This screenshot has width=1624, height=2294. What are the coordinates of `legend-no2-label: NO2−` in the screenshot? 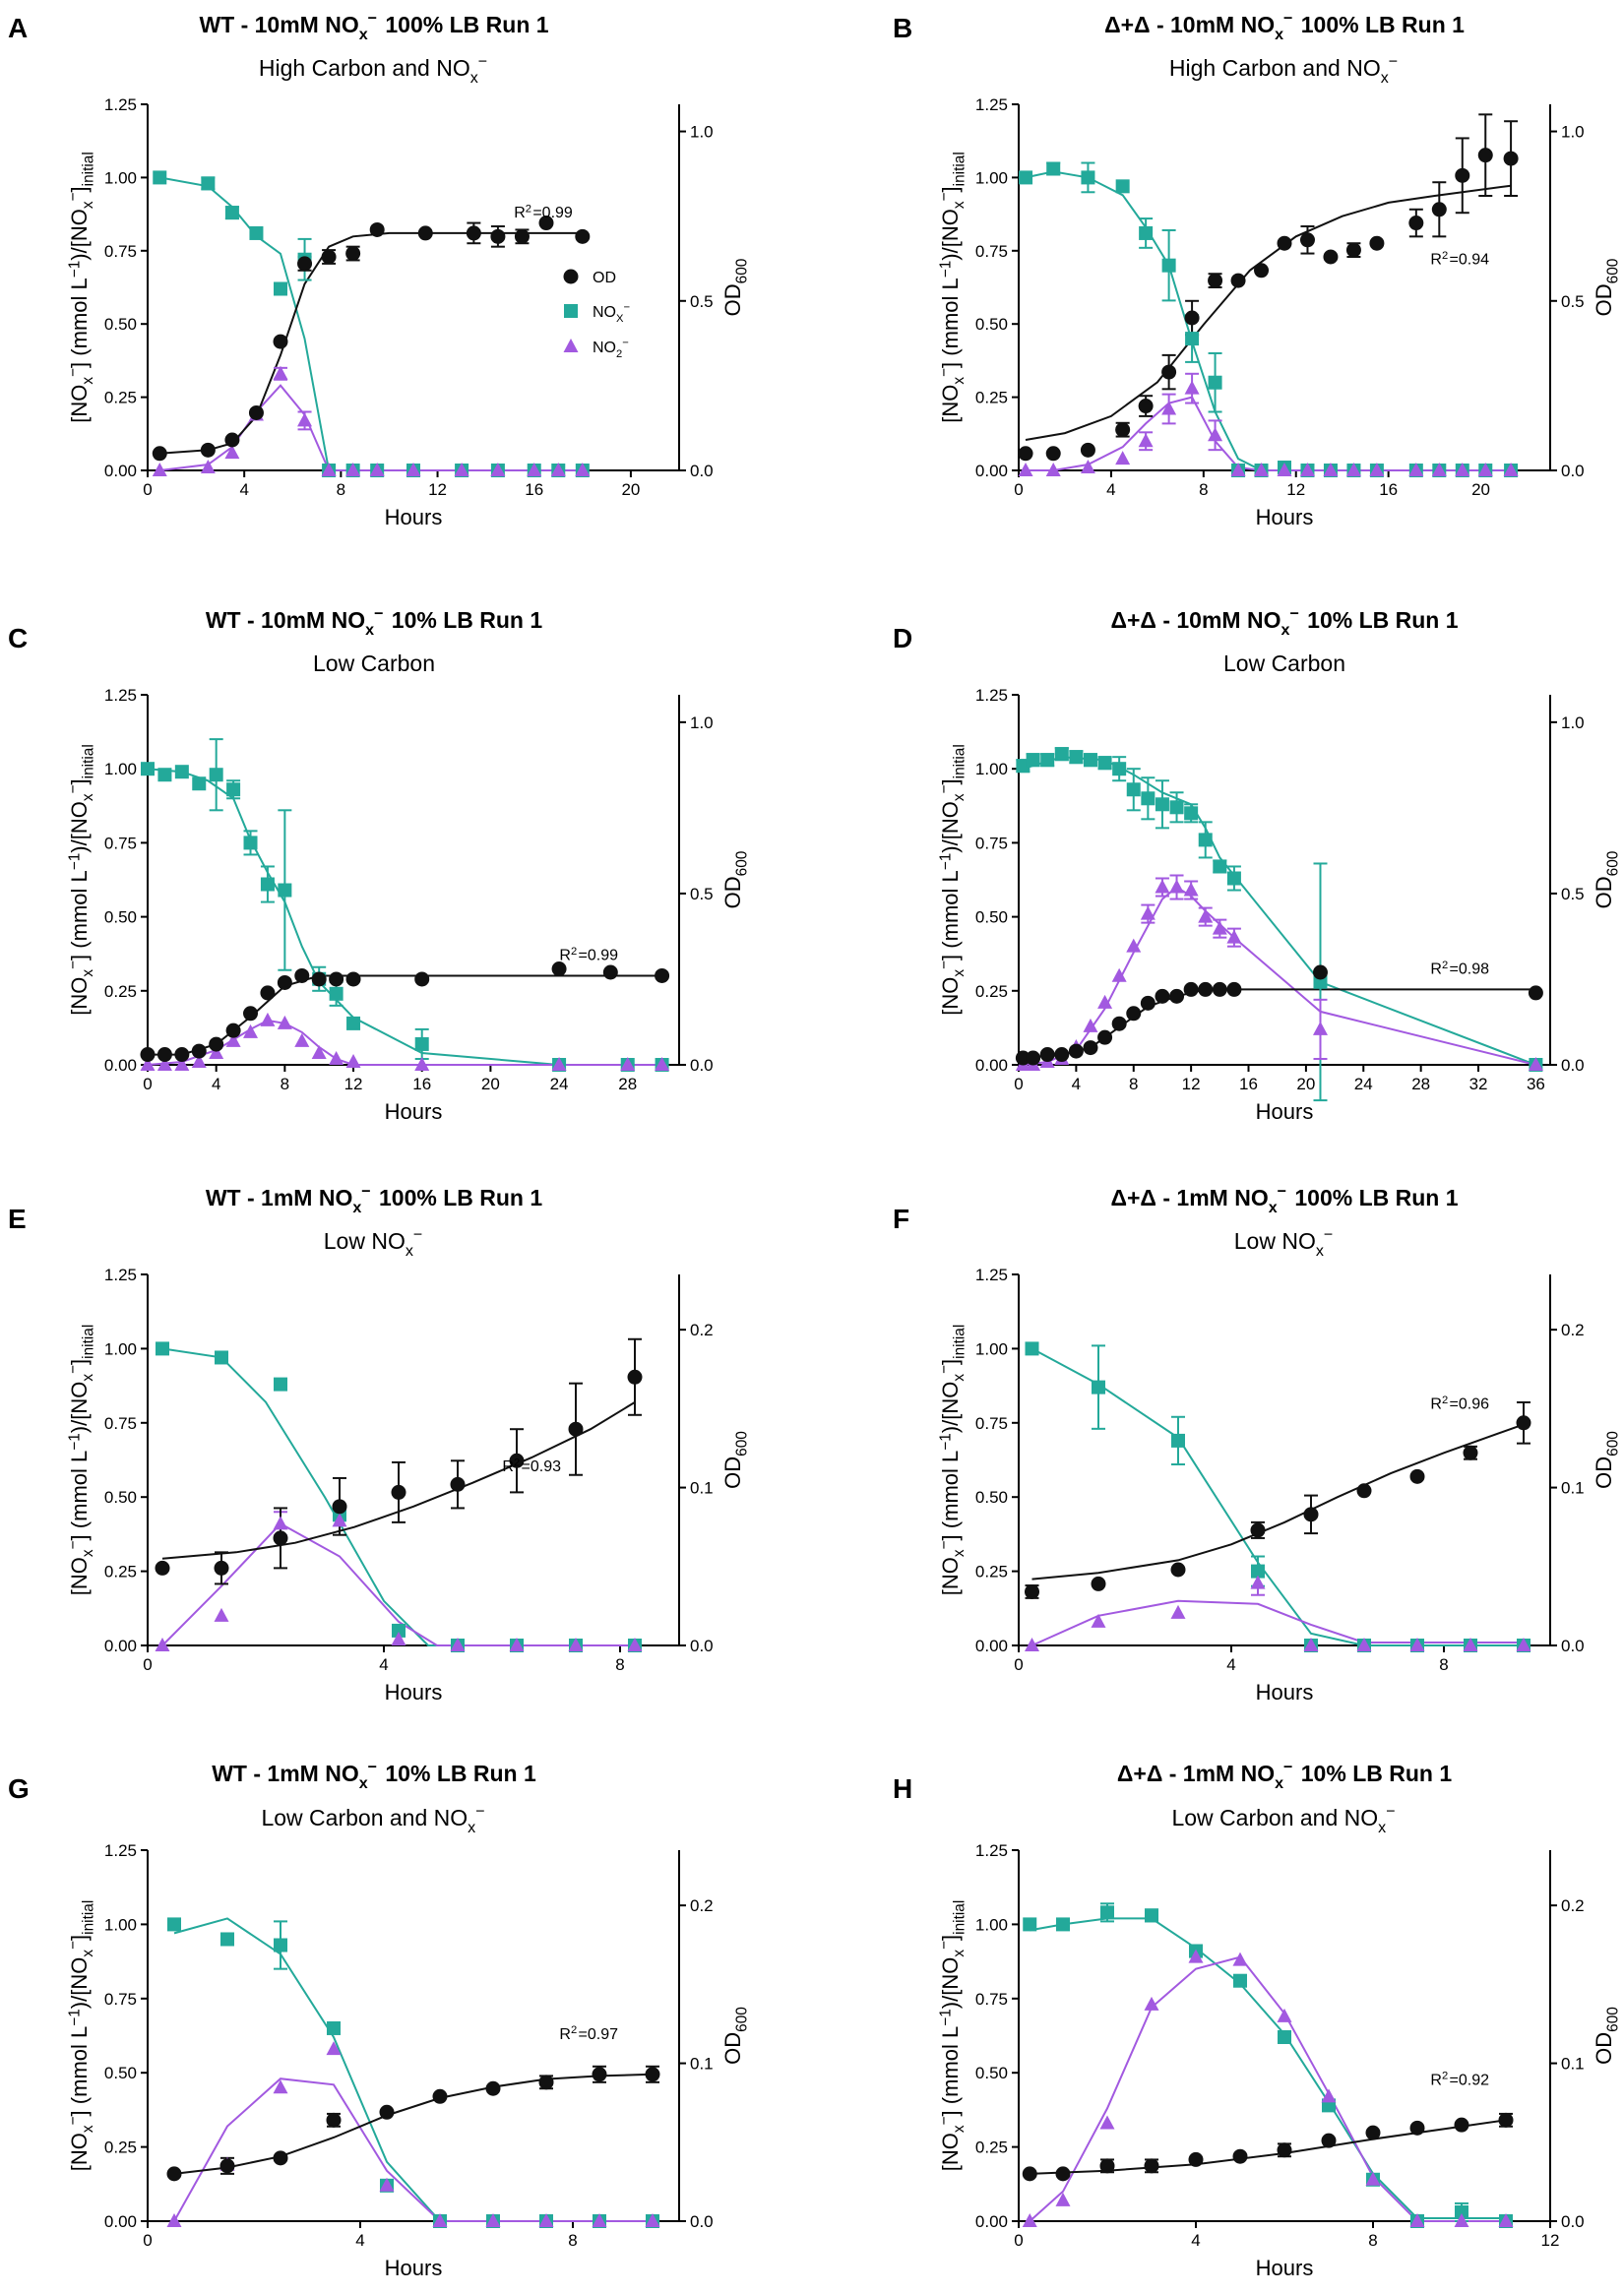 It's located at (611, 348).